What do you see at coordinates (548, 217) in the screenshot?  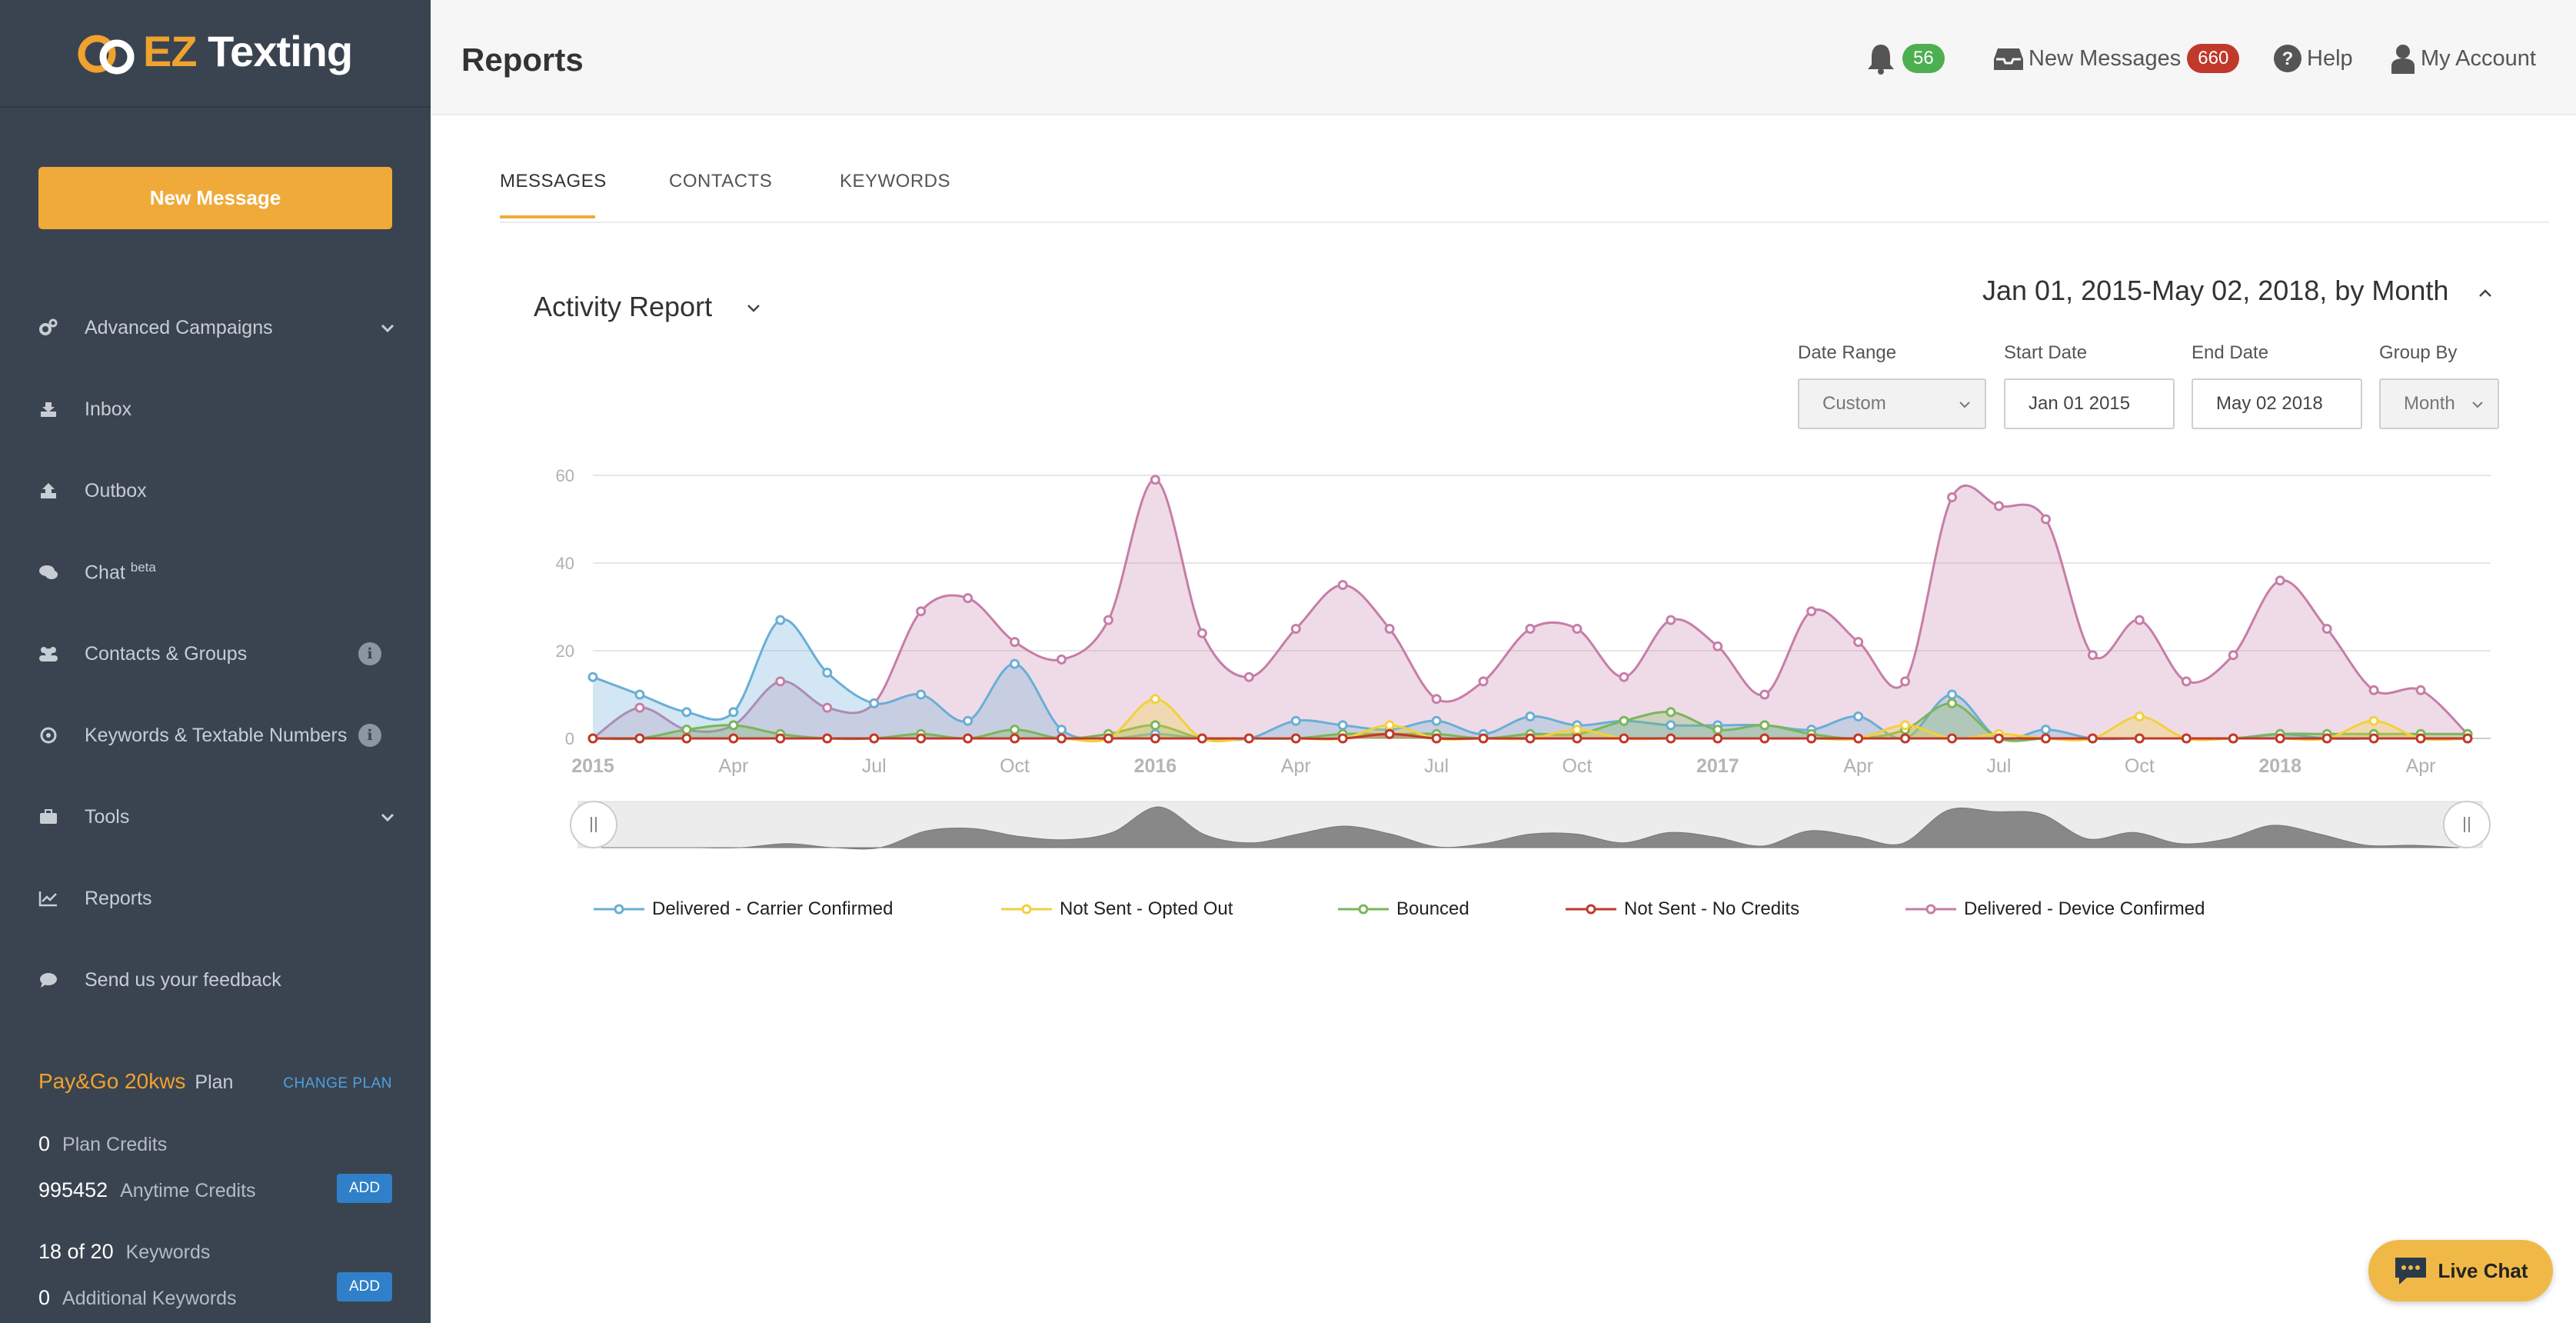 I see `active-tab-indicator` at bounding box center [548, 217].